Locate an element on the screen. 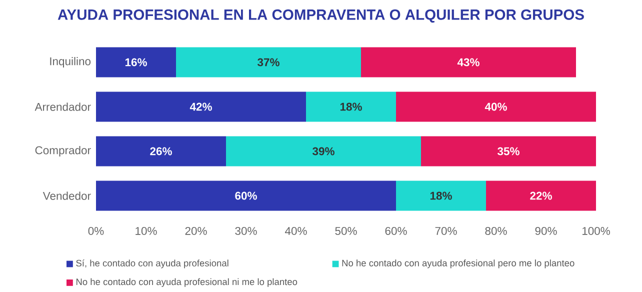 This screenshot has height=292, width=642. legend-label: No he contado con ayuda profesional pero me lo planteo is located at coordinates (458, 264).